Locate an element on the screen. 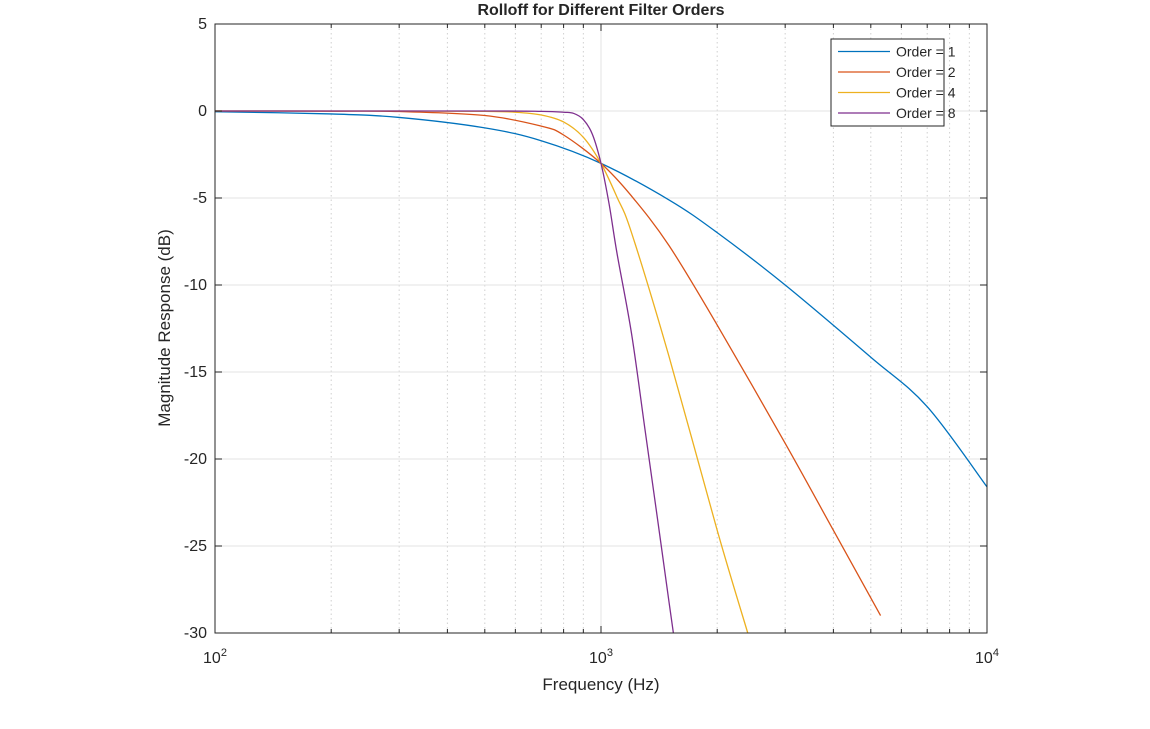 The height and width of the screenshot is (729, 1150). y-tick-label: -15 is located at coordinates (195, 372).